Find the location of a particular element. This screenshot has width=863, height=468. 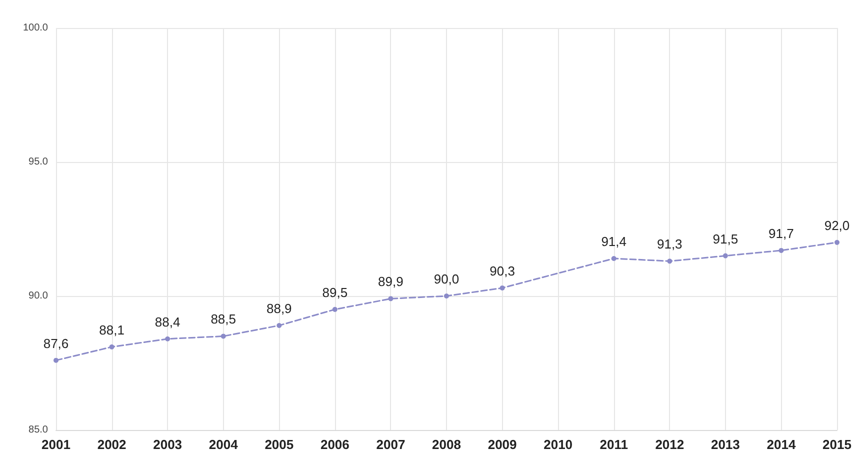

x-tick-label: 2010 is located at coordinates (558, 444).